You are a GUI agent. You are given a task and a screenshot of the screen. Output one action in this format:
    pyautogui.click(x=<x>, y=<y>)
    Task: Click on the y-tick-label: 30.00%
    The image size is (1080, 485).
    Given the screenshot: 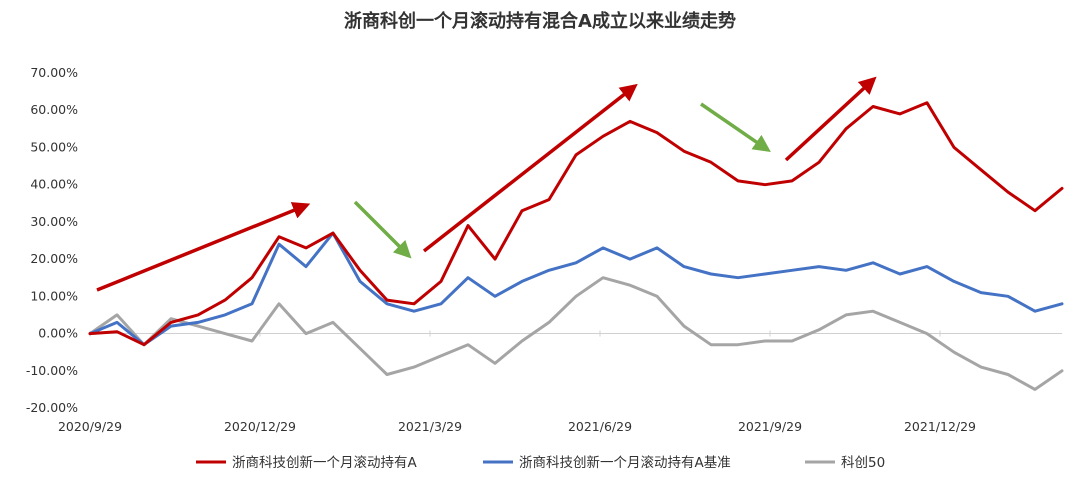 What is the action you would take?
    pyautogui.click(x=54, y=221)
    